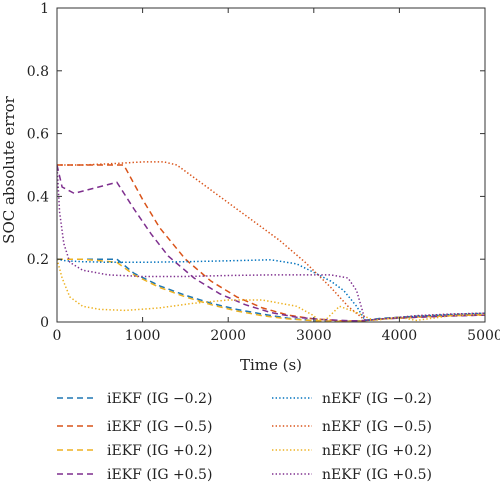 The image size is (500, 482). I want to click on y-tick-label: 0.6, so click(38, 135).